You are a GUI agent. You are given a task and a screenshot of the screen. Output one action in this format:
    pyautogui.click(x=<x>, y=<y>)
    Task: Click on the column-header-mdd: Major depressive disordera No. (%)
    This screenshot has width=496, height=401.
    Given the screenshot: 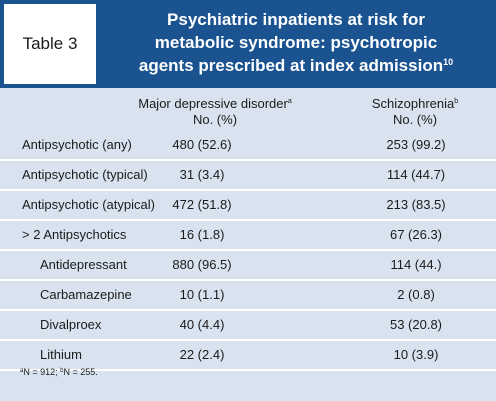 What is the action you would take?
    pyautogui.click(x=215, y=112)
    